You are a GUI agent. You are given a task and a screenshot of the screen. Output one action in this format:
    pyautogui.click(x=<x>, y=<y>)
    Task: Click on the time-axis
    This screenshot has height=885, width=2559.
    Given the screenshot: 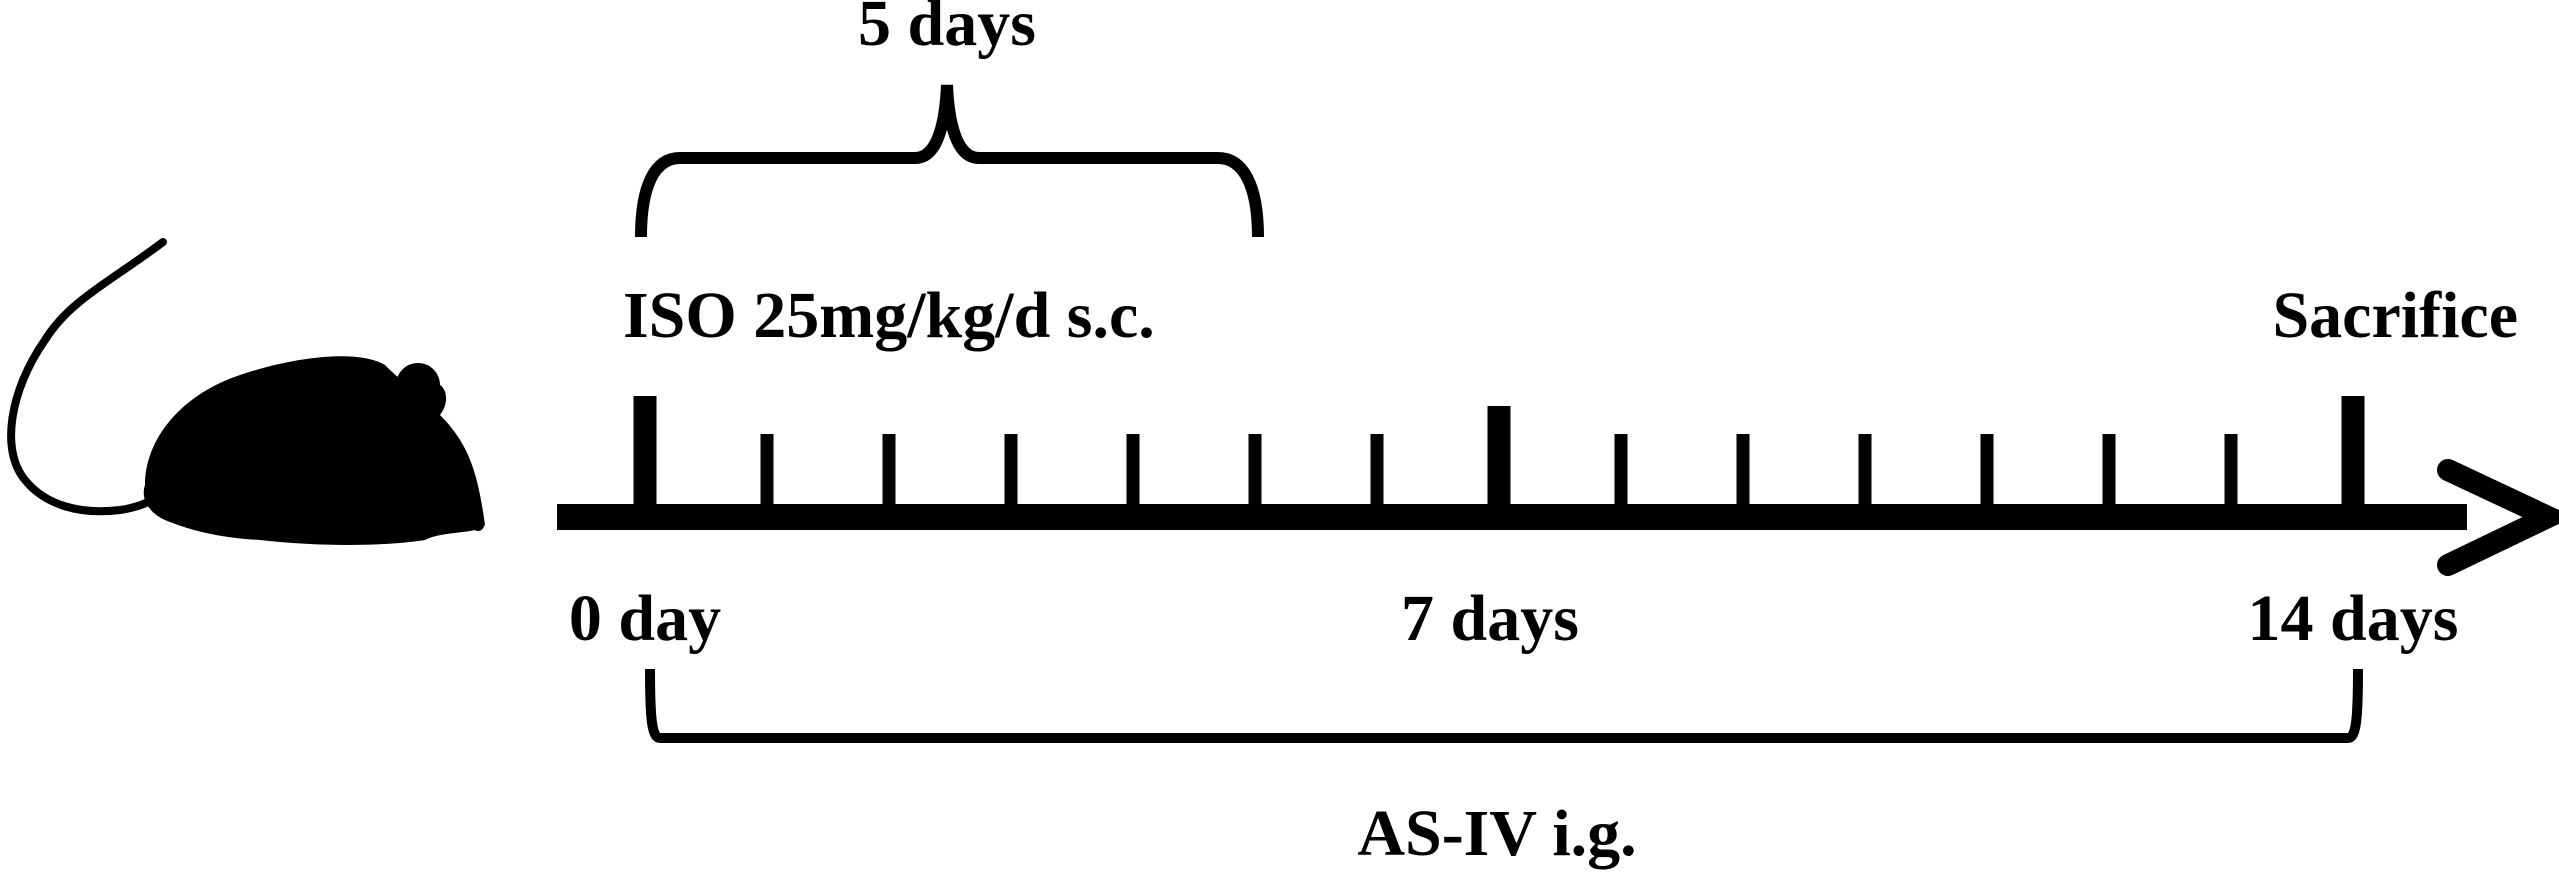 What is the action you would take?
    pyautogui.click(x=1512, y=517)
    